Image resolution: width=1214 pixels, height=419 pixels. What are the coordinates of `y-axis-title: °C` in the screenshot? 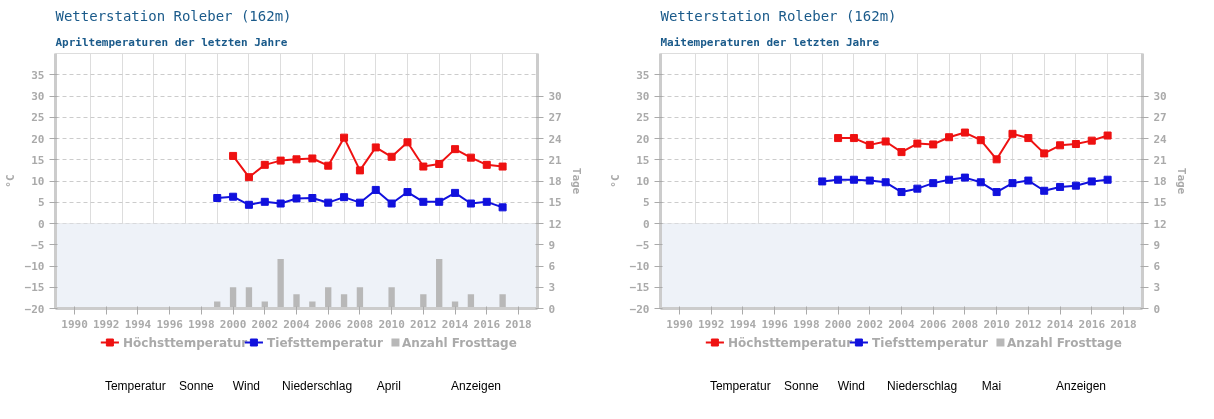 It's located at (10, 181).